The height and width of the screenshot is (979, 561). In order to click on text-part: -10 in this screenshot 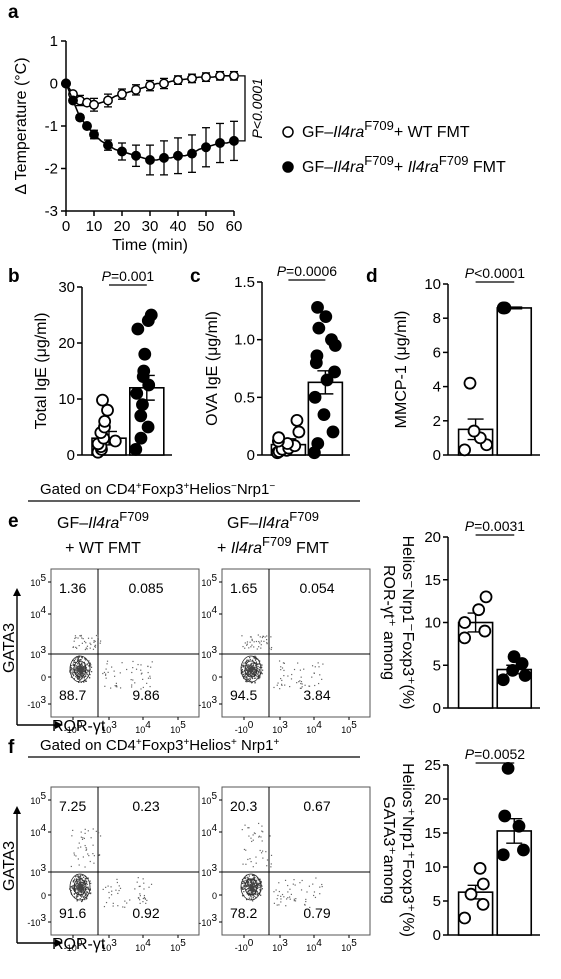, I will do `click(241, 948)`.